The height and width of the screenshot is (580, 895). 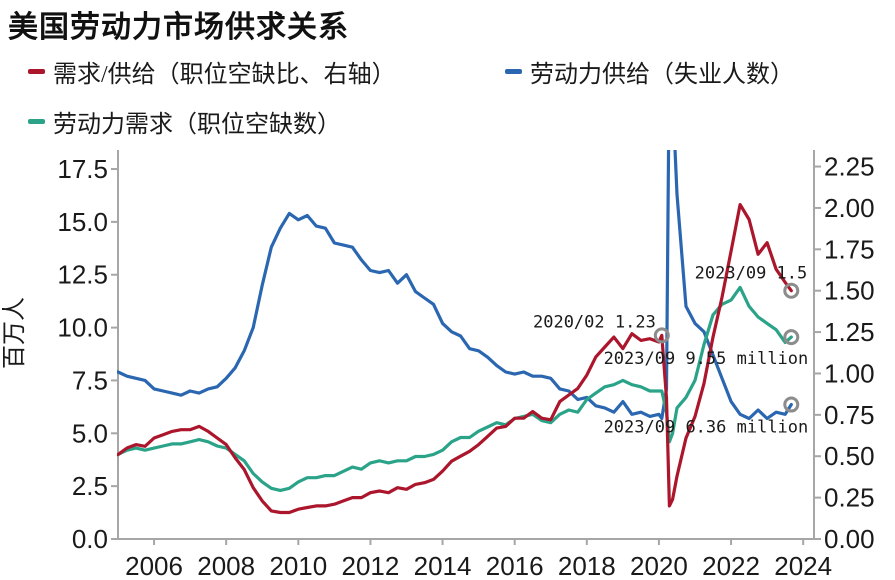 I want to click on x-tick-label: 2012, so click(x=371, y=565).